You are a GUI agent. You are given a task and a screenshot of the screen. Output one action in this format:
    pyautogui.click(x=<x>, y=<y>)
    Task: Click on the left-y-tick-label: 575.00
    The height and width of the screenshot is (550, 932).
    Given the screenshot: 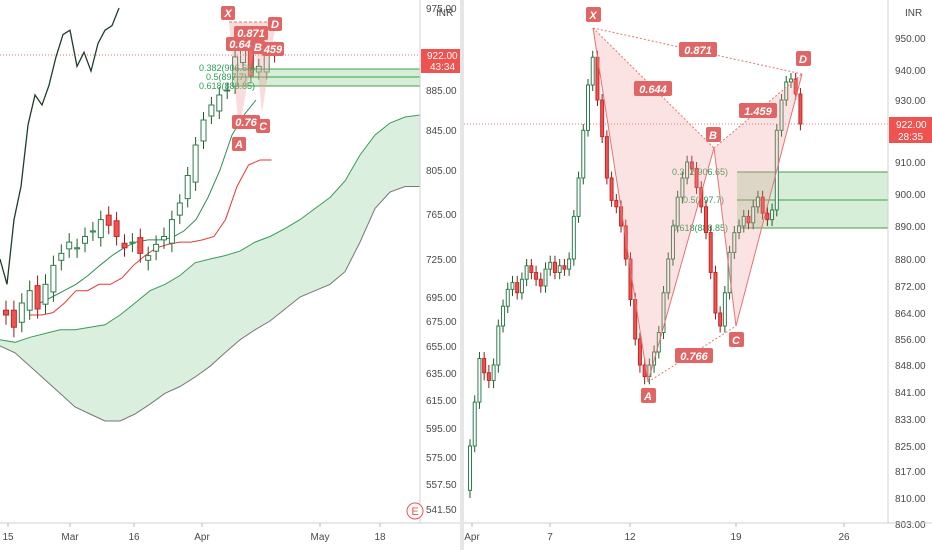 What is the action you would take?
    pyautogui.click(x=441, y=458)
    